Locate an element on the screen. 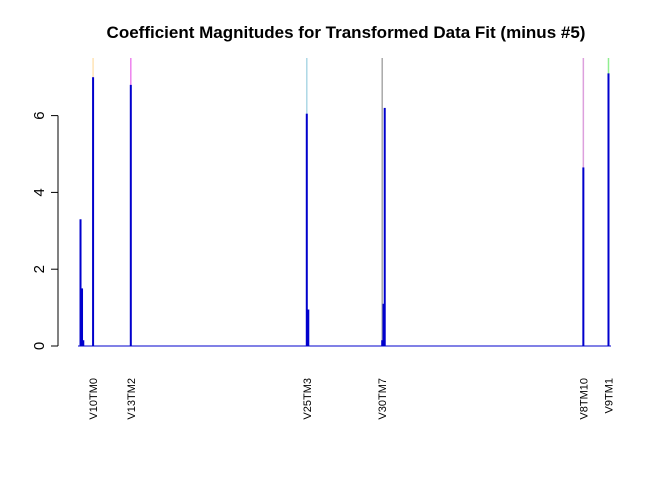 The image size is (672, 480). x-tick-label-3: V30TM7 is located at coordinates (383, 399).